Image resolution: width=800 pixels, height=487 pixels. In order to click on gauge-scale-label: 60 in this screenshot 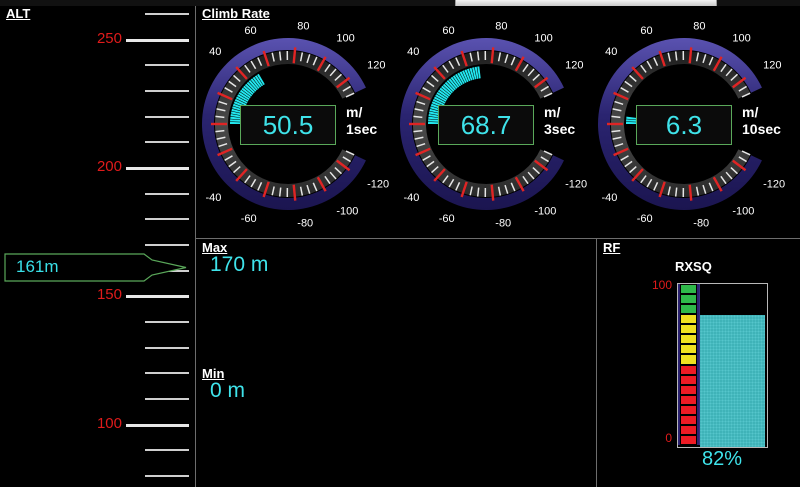, I will do `click(448, 31)`.